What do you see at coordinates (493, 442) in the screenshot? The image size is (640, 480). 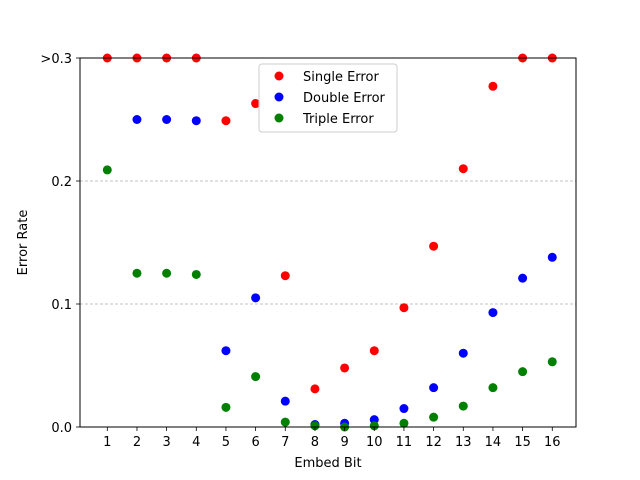 I see `x-tick-label: 14` at bounding box center [493, 442].